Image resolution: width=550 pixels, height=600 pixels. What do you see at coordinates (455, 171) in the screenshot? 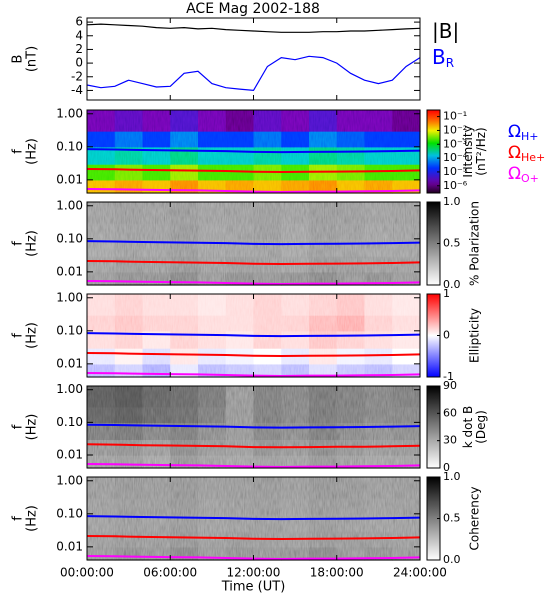
I see `colorbar-tick-label: 10⁻⁵` at bounding box center [455, 171].